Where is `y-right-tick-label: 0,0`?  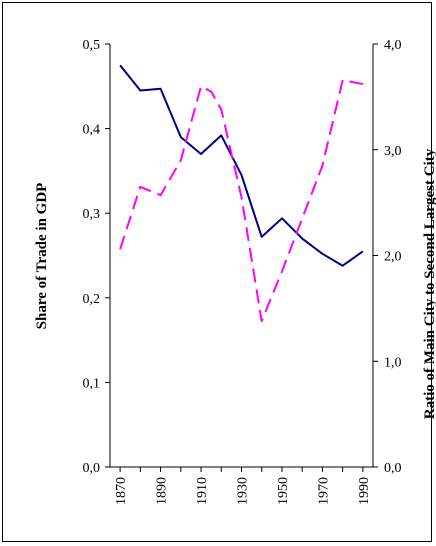 y-right-tick-label: 0,0 is located at coordinates (393, 468).